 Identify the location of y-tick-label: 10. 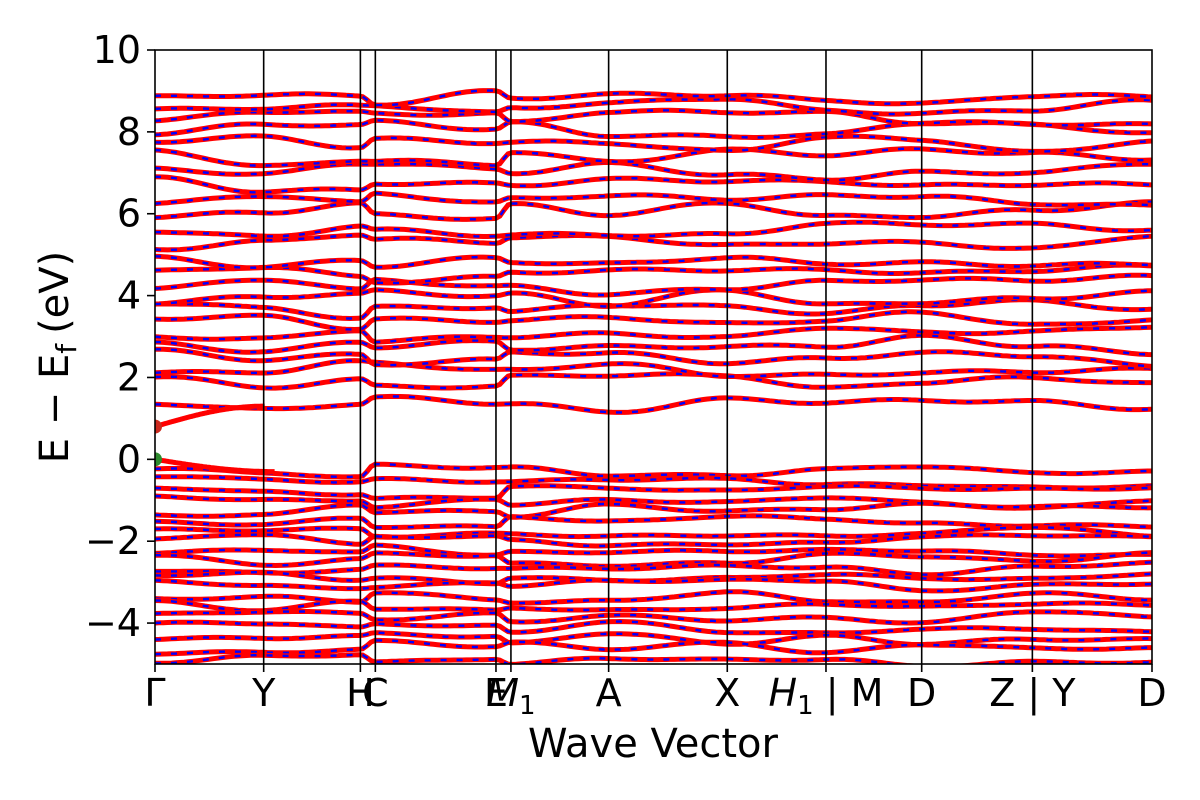
(117, 50).